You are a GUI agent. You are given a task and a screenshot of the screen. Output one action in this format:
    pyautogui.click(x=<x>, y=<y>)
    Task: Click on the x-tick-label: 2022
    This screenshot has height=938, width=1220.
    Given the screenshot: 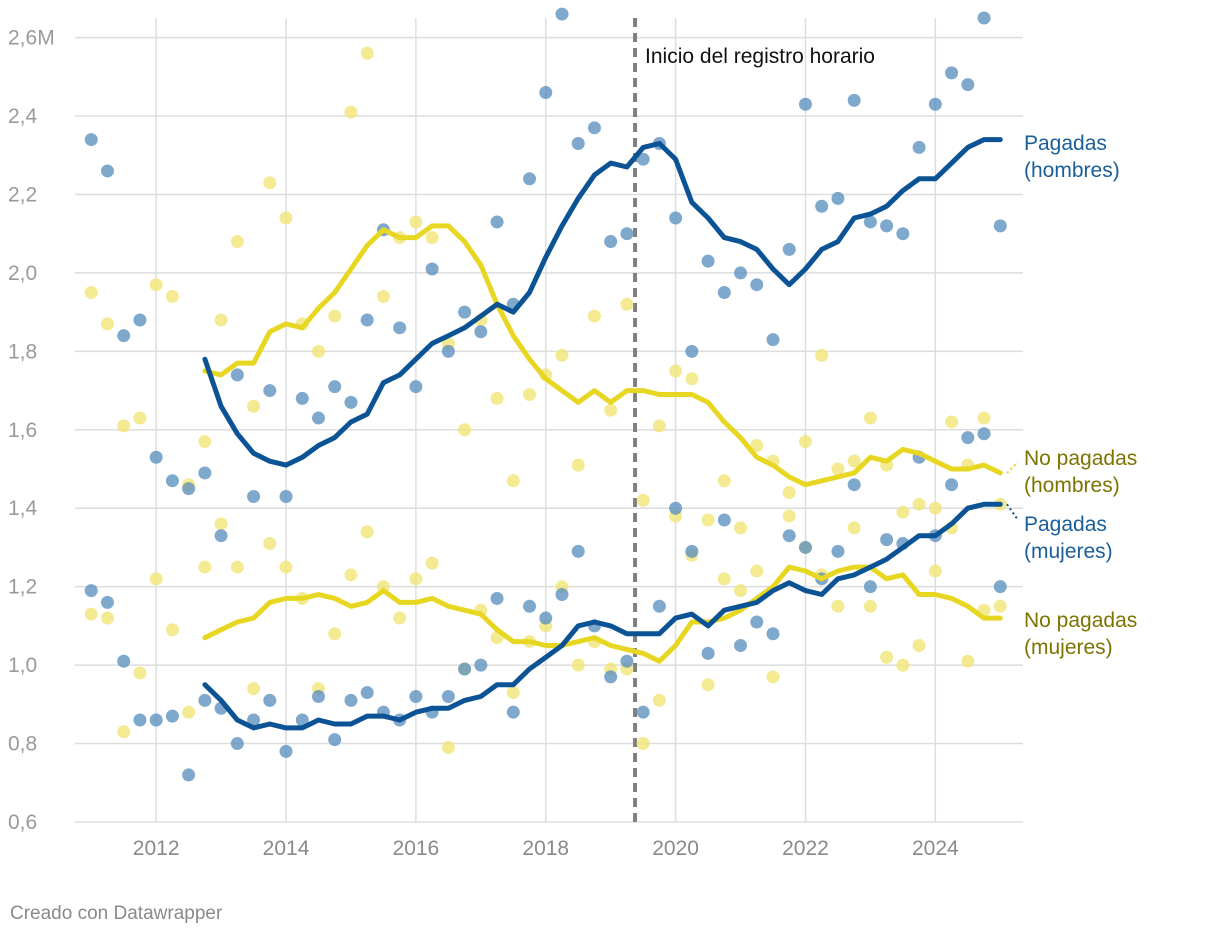 What is the action you would take?
    pyautogui.click(x=805, y=848)
    